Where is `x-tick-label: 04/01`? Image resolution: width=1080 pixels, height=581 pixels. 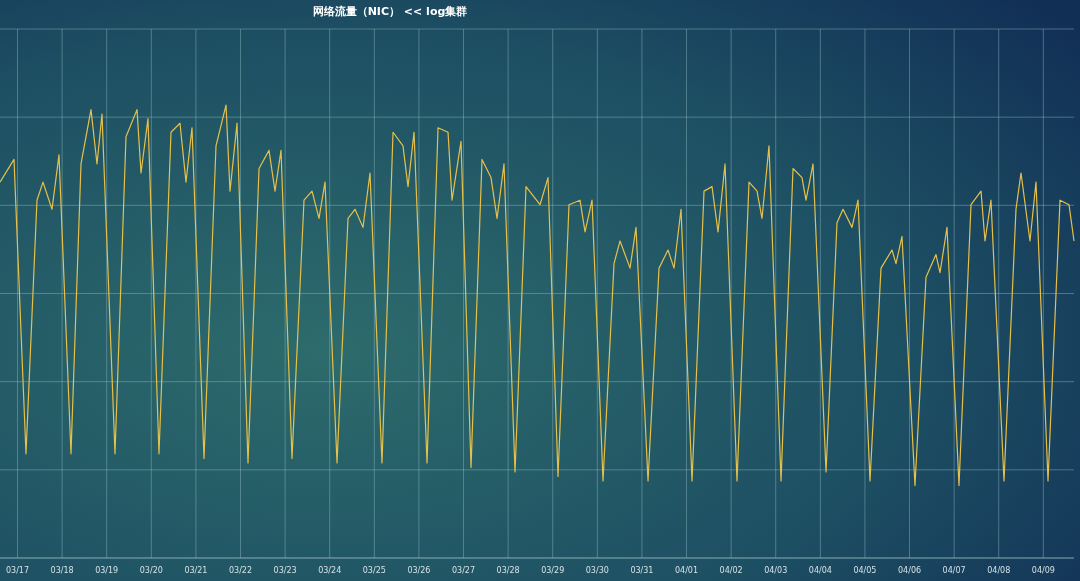 x-tick-label: 04/01 is located at coordinates (686, 570).